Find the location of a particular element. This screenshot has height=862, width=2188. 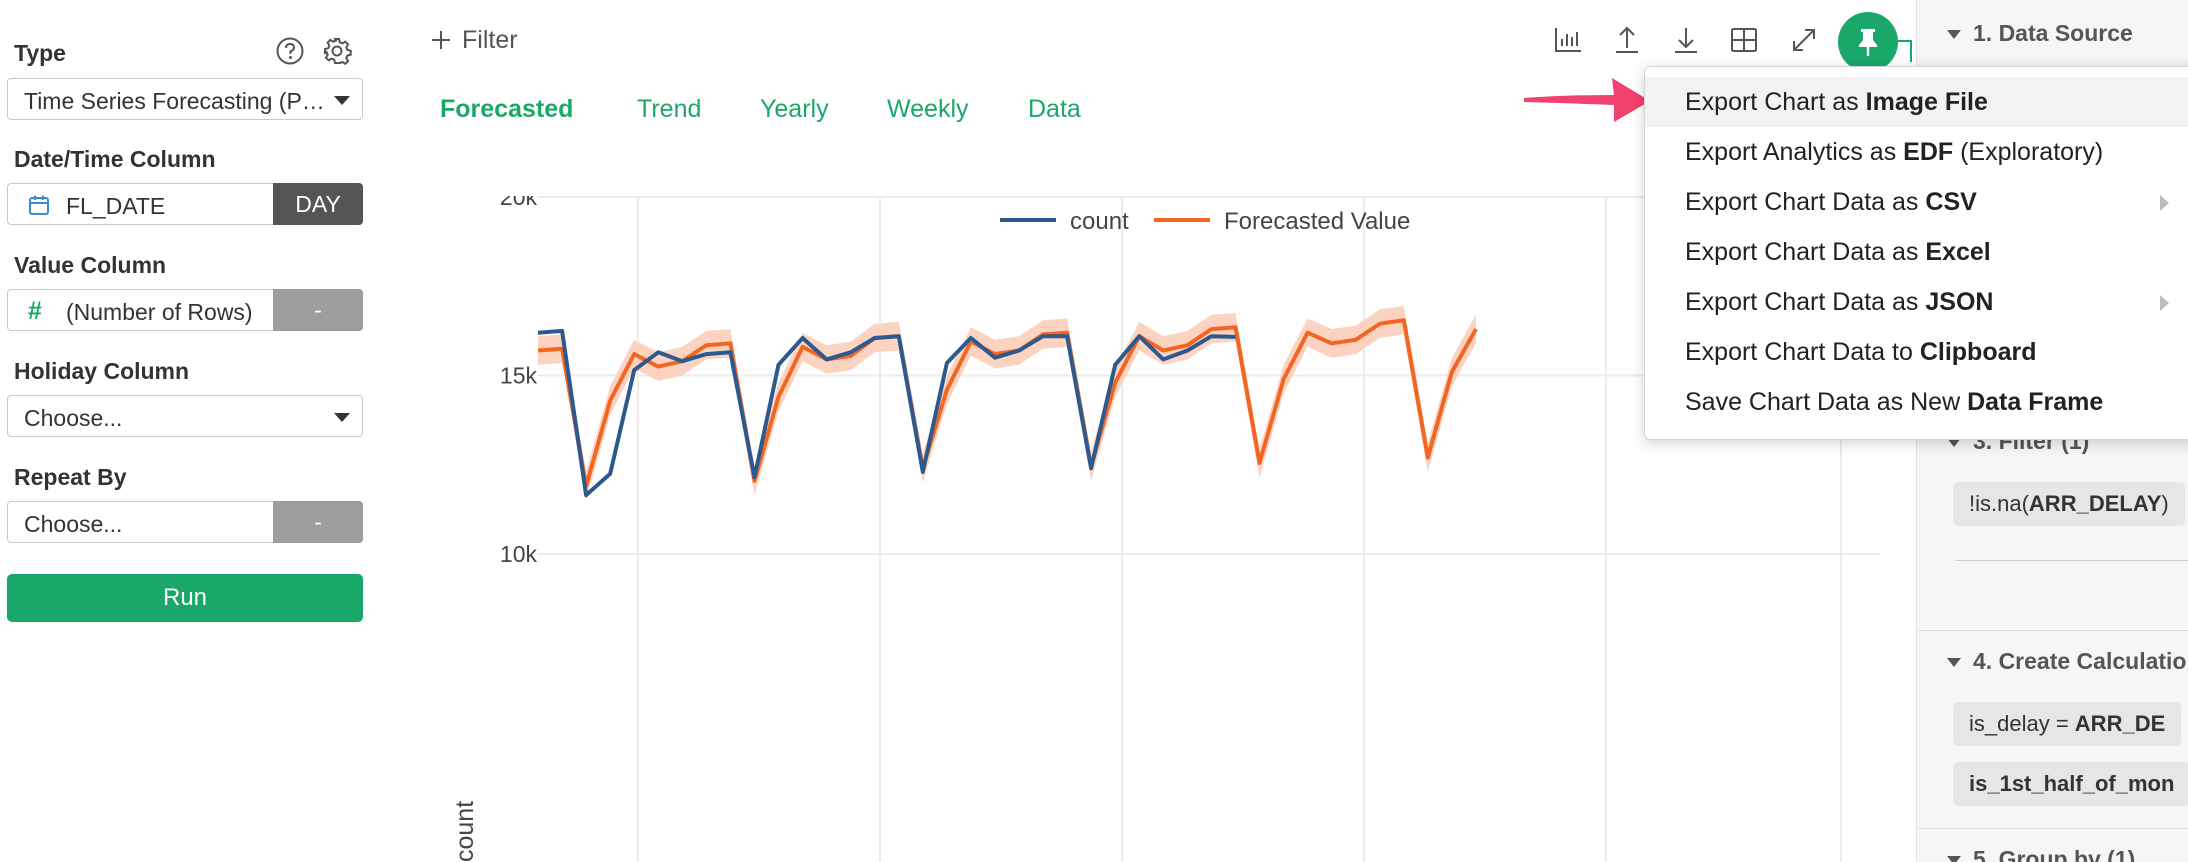

repeat-agg-button: - is located at coordinates (318, 522).